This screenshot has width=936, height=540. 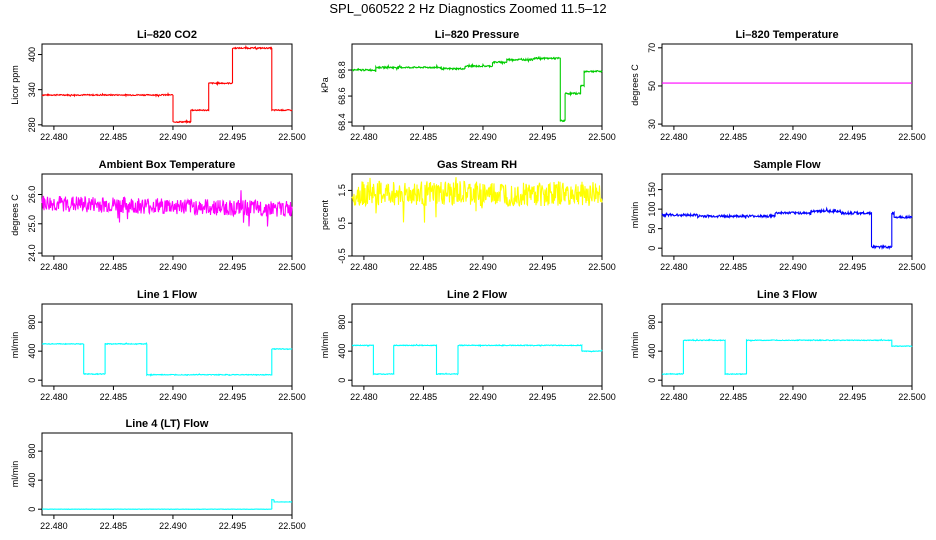 I want to click on panel-title: Li–820 Pressure, so click(x=477, y=35).